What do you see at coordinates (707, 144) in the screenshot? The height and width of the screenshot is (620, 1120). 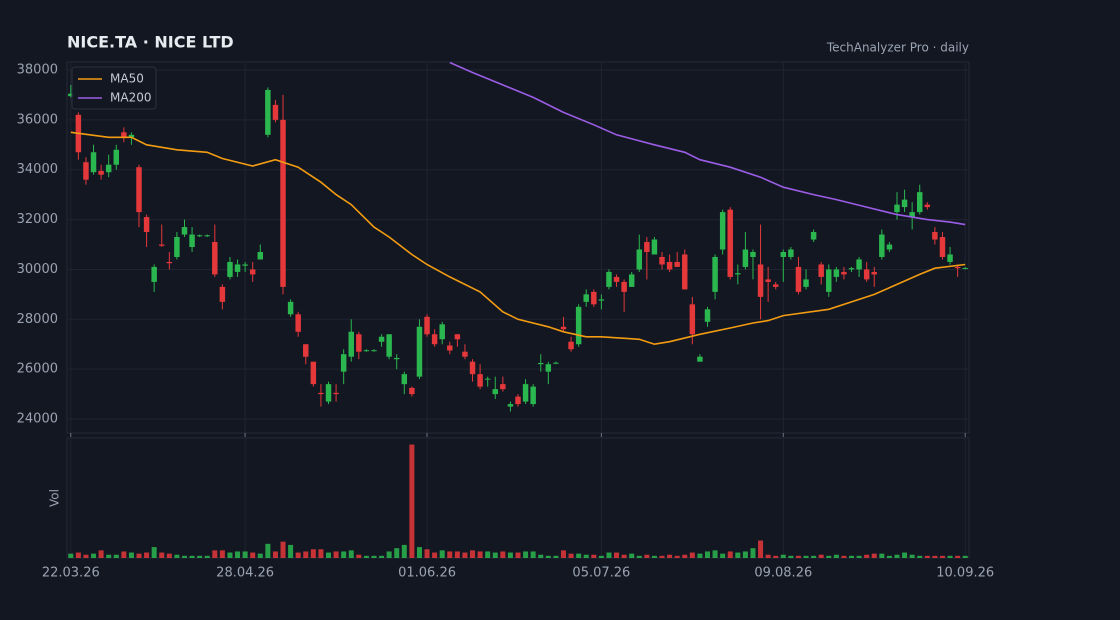 I see `ma-line` at bounding box center [707, 144].